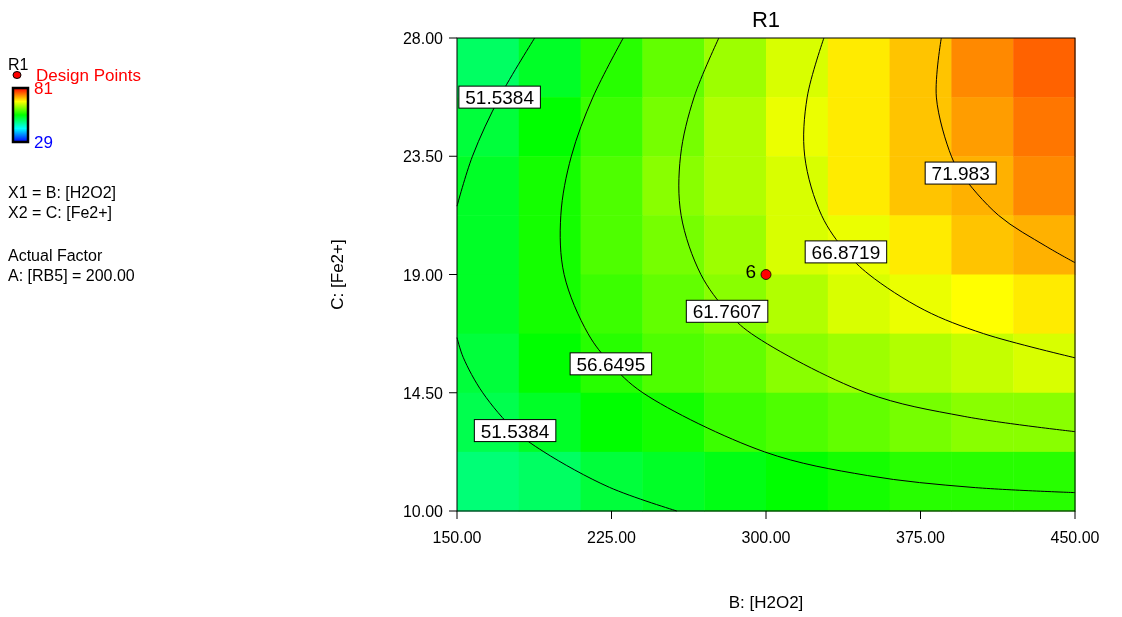 The width and height of the screenshot is (1122, 617). Describe the element at coordinates (766, 602) in the screenshot. I see `x-axis-title: B: [H2O2]` at that location.